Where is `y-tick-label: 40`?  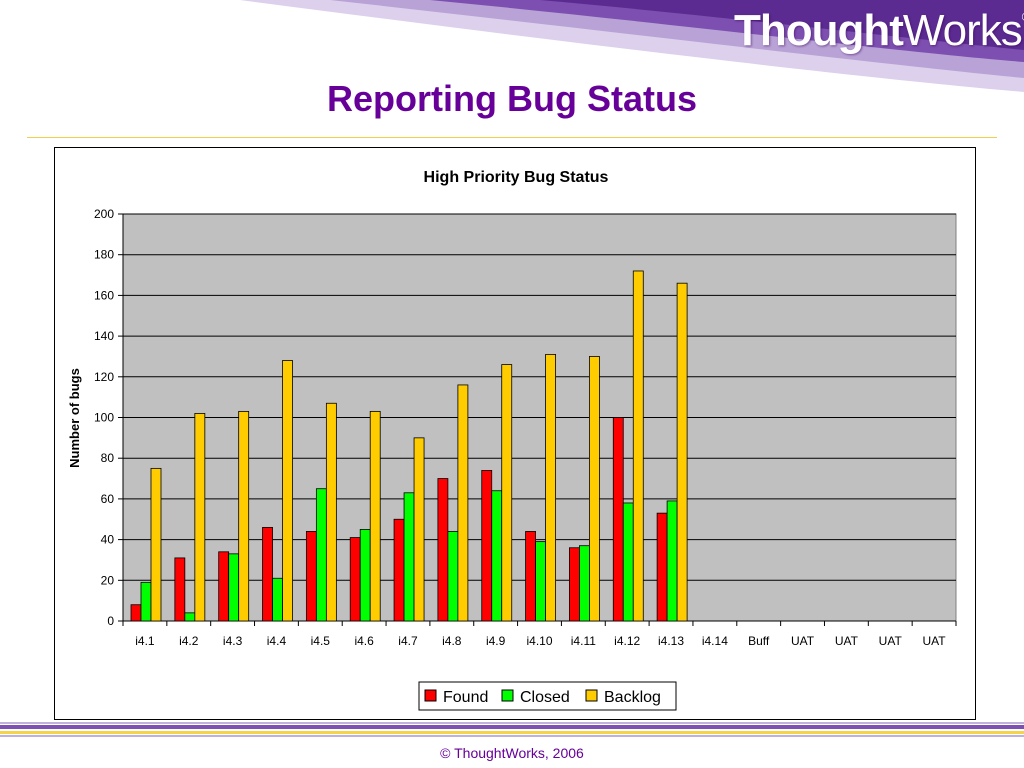
y-tick-label: 40 is located at coordinates (108, 540).